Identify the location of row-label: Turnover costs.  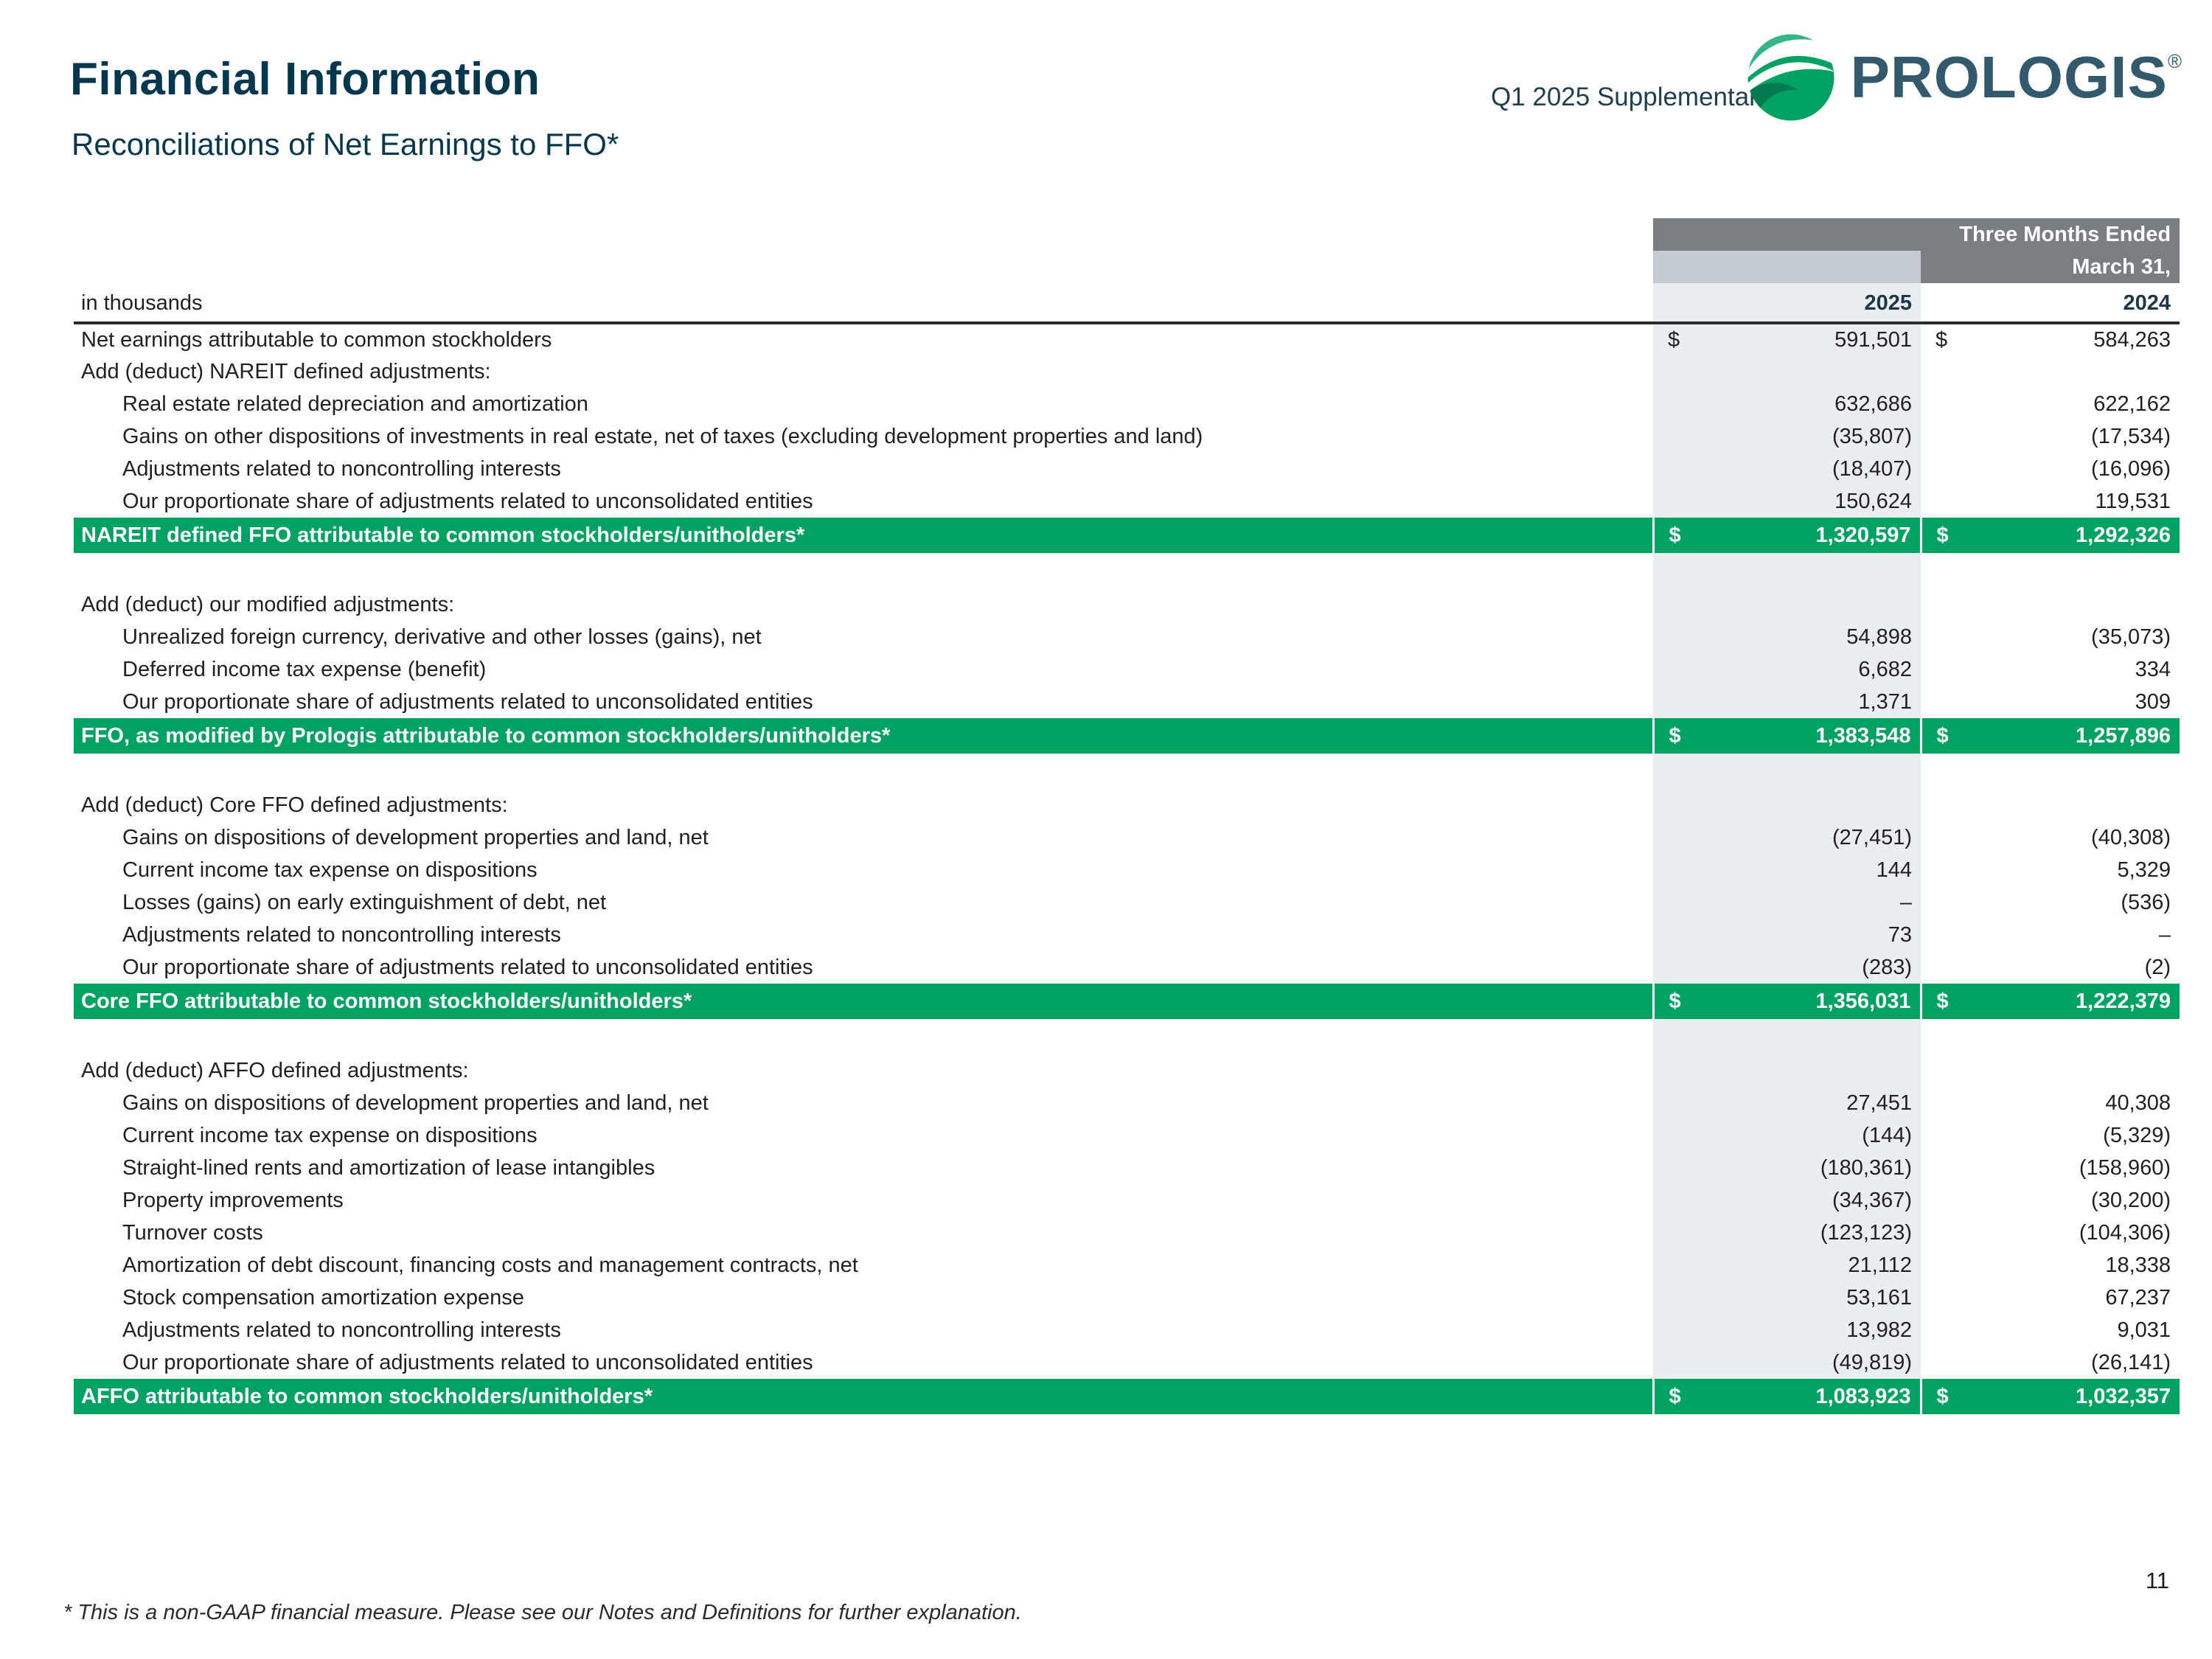
(192, 1232).